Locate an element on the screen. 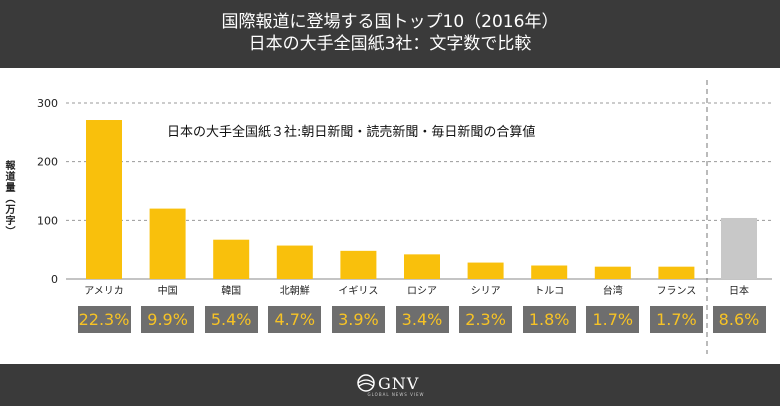 This screenshot has height=406, width=780. x-tick-label: 韓国 is located at coordinates (231, 291).